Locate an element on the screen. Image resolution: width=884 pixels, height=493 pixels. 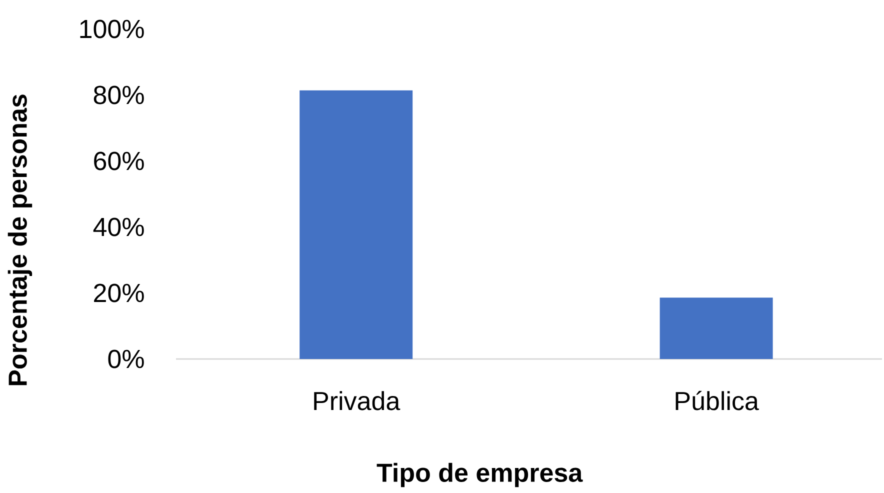
y-tick-label: 0% is located at coordinates (126, 359).